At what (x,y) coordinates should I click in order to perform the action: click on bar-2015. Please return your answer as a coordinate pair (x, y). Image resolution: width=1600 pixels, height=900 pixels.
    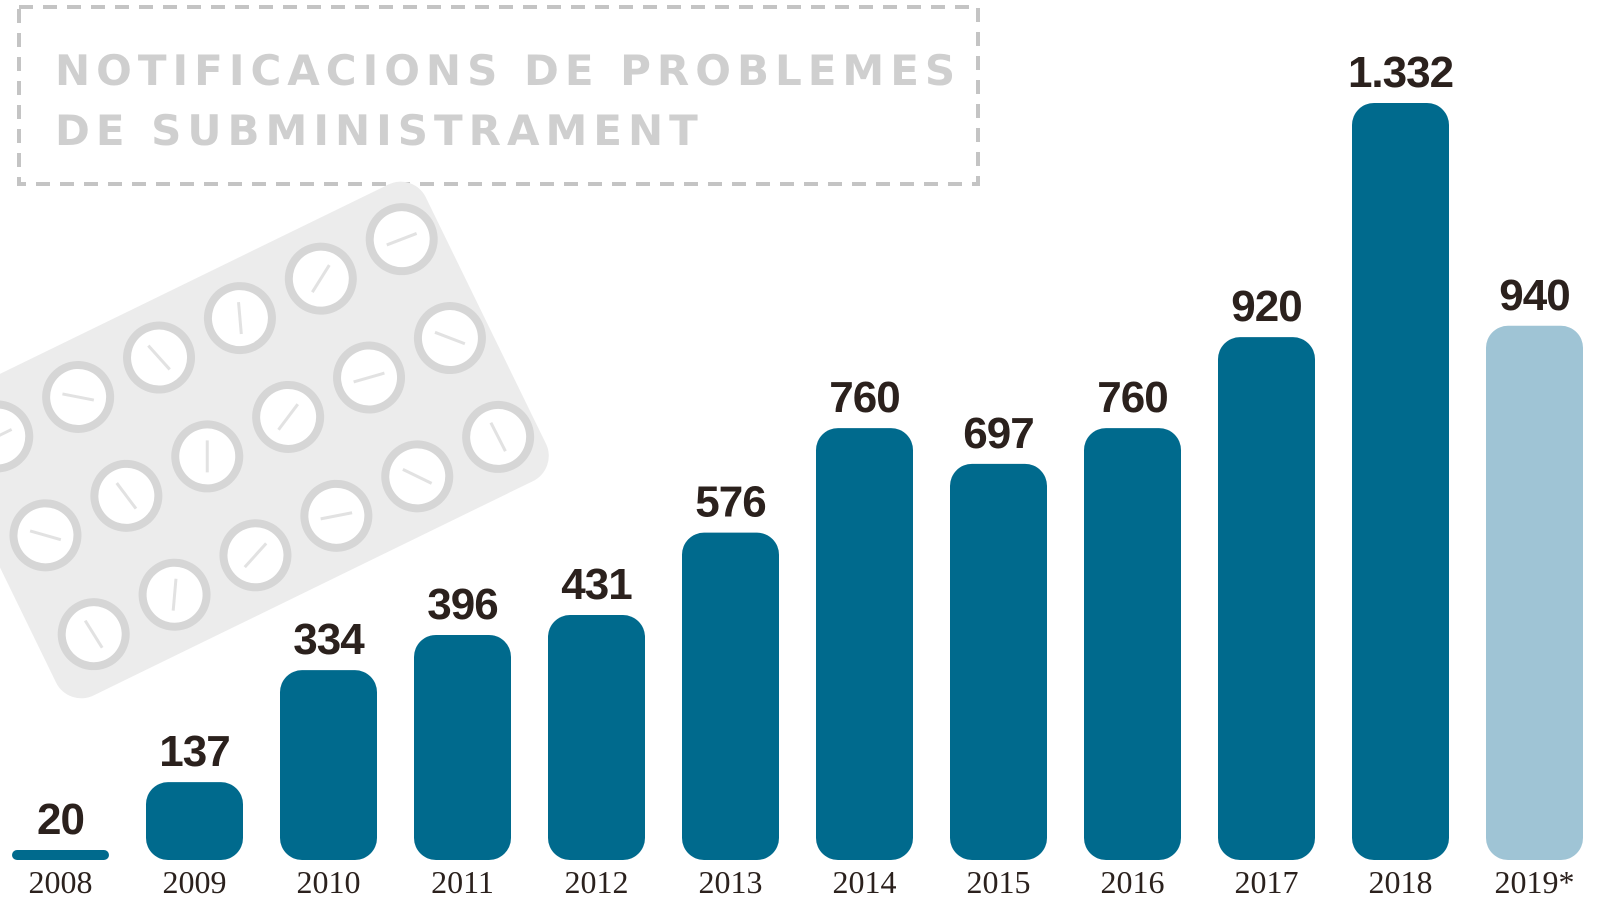
    Looking at the image, I should click on (998, 661).